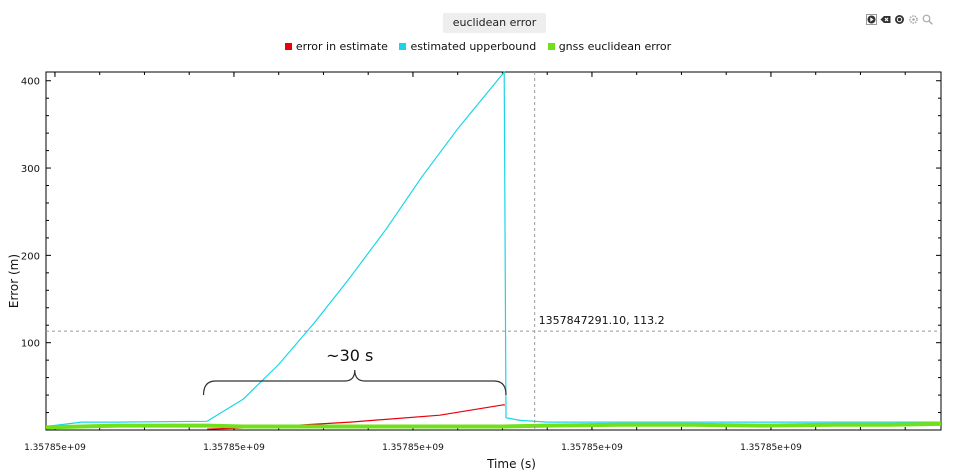 This screenshot has width=956, height=474. I want to click on chart-title: euclidean error, so click(494, 23).